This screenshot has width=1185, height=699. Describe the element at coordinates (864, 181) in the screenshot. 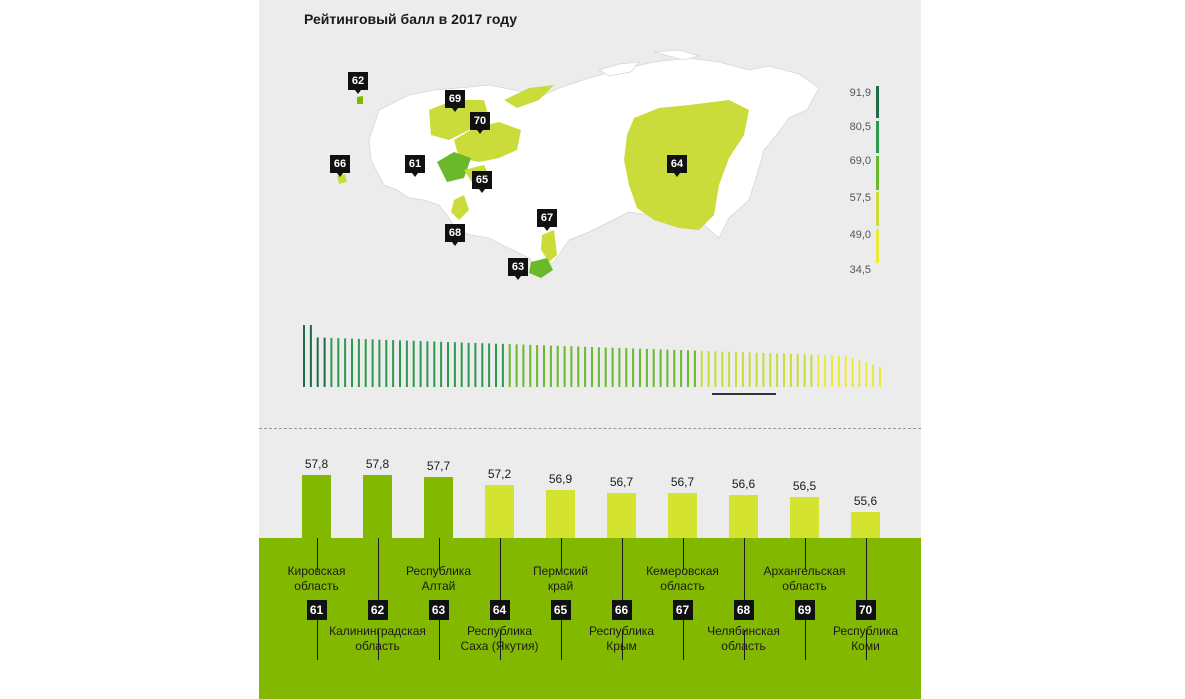

I see `color-scale-legend: 91,9 80,5 69,0 57,5 49,0 34,5` at that location.